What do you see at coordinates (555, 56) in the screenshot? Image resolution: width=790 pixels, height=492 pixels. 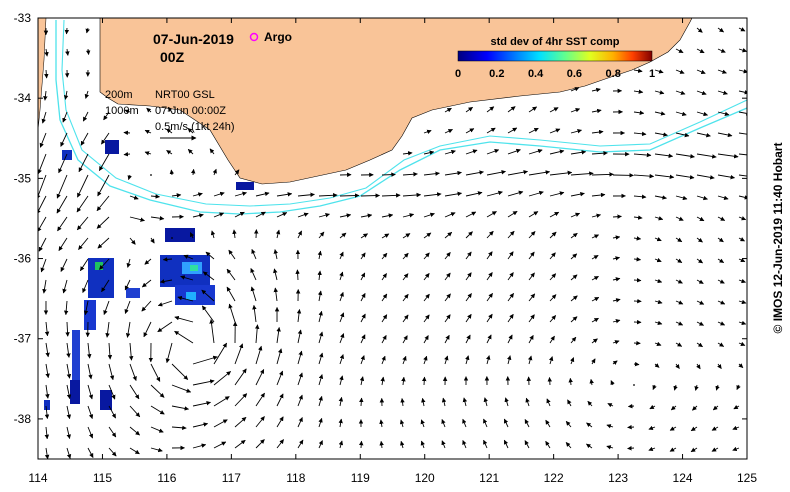 I see `colorbar` at bounding box center [555, 56].